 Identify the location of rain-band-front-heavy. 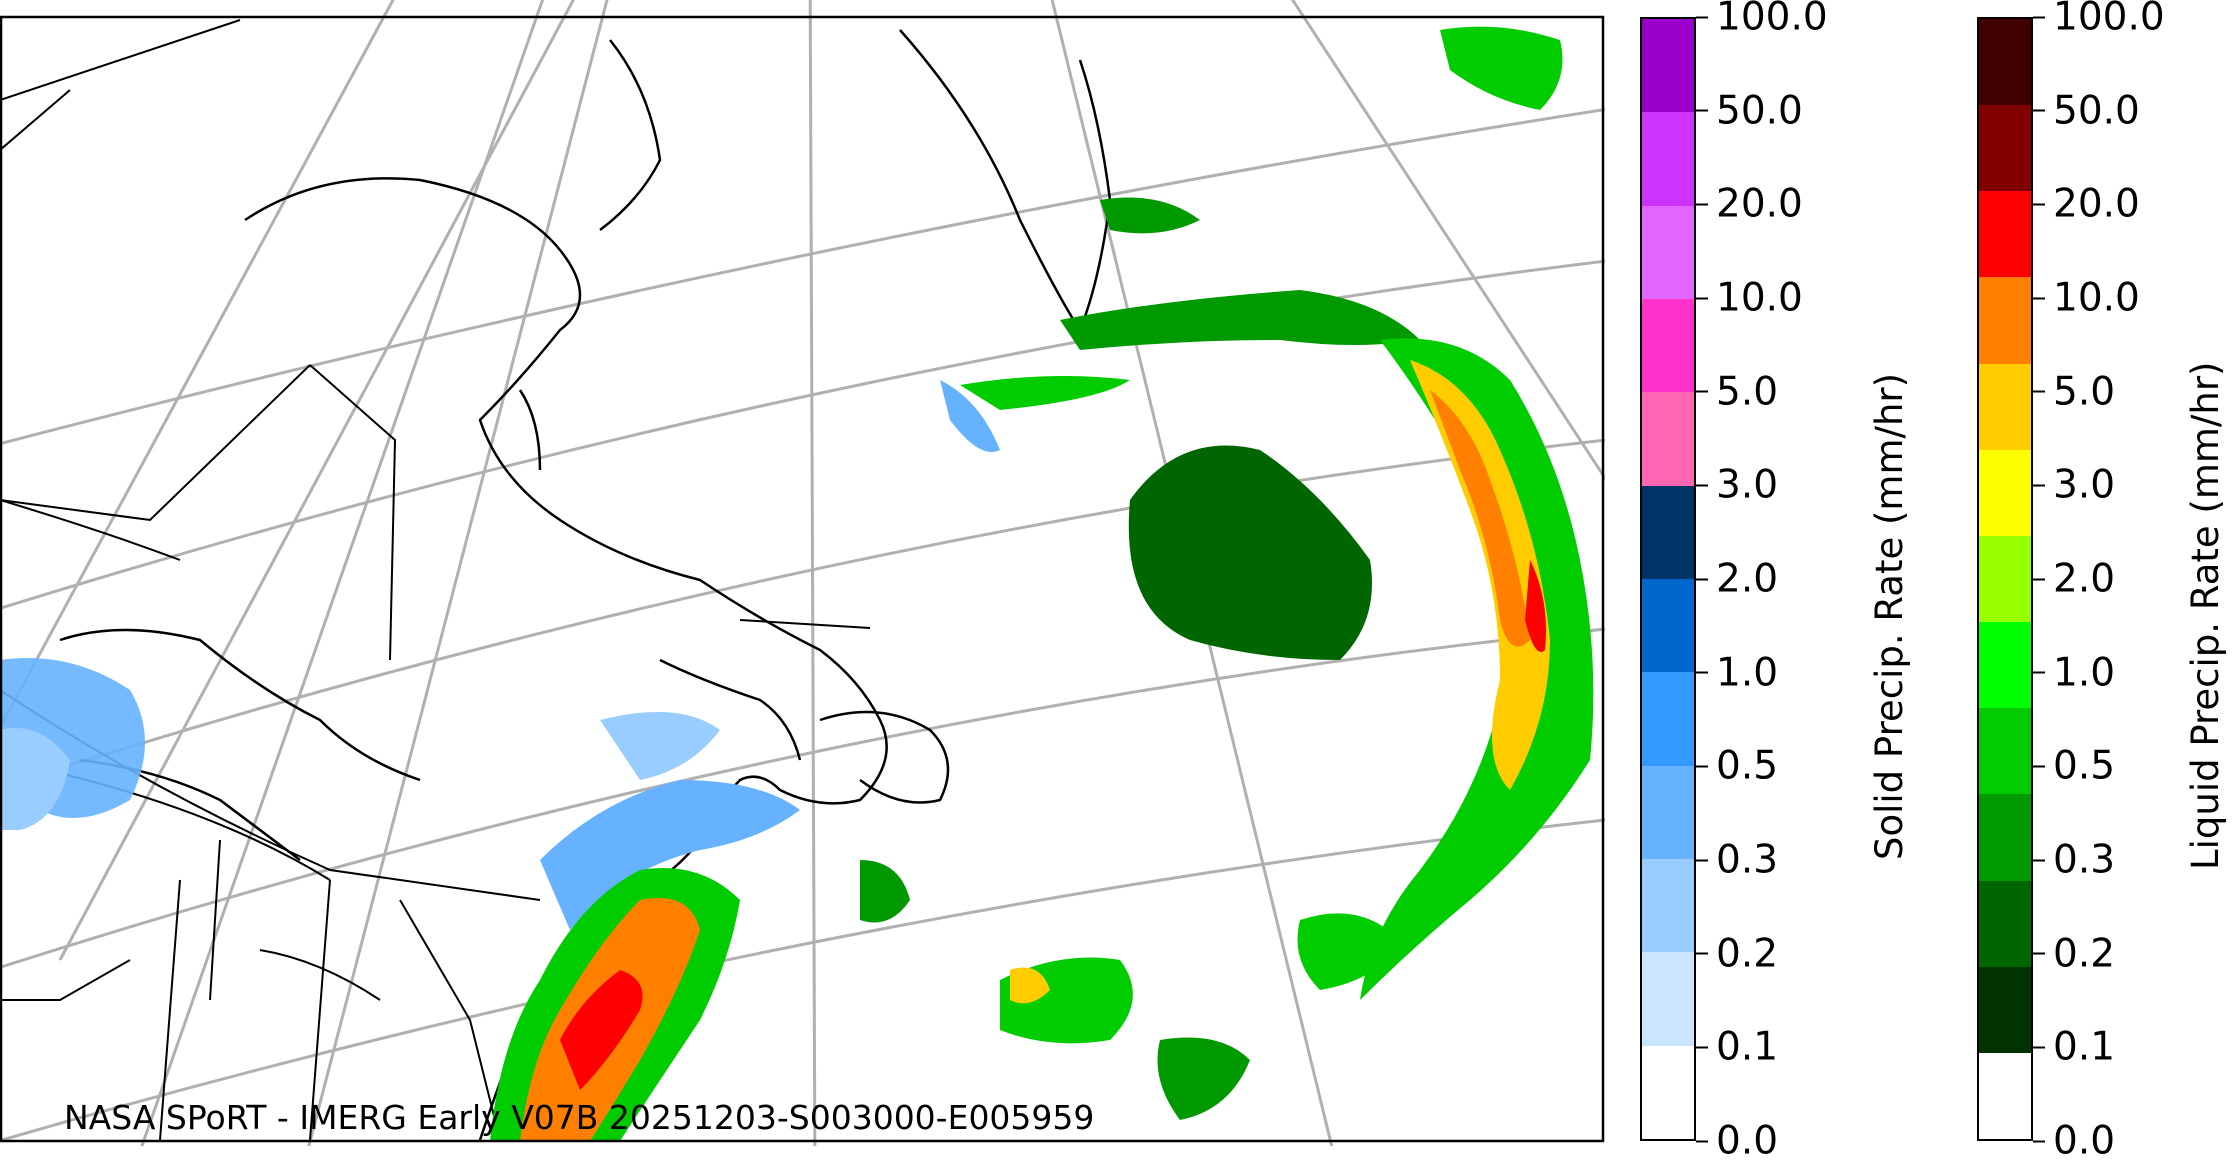
(1480, 518).